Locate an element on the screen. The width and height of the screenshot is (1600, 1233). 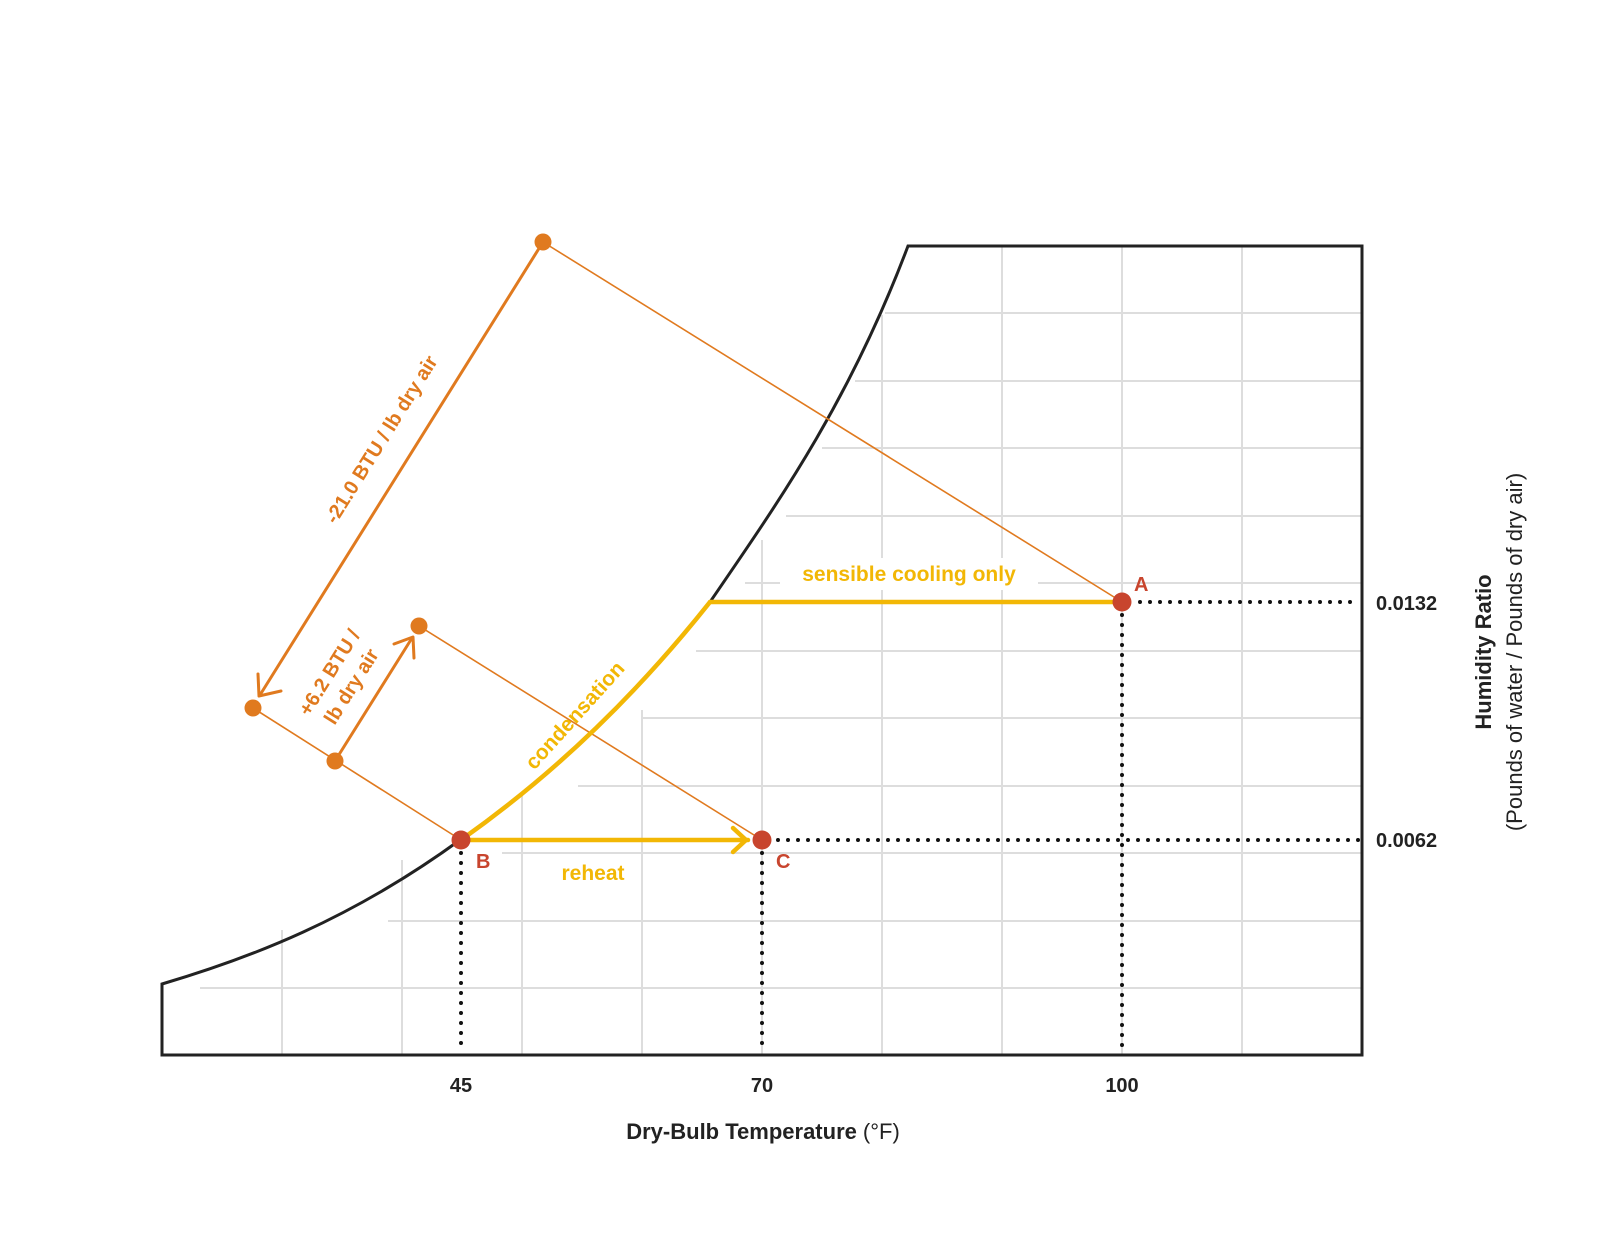
condensation-line is located at coordinates (585, 721).